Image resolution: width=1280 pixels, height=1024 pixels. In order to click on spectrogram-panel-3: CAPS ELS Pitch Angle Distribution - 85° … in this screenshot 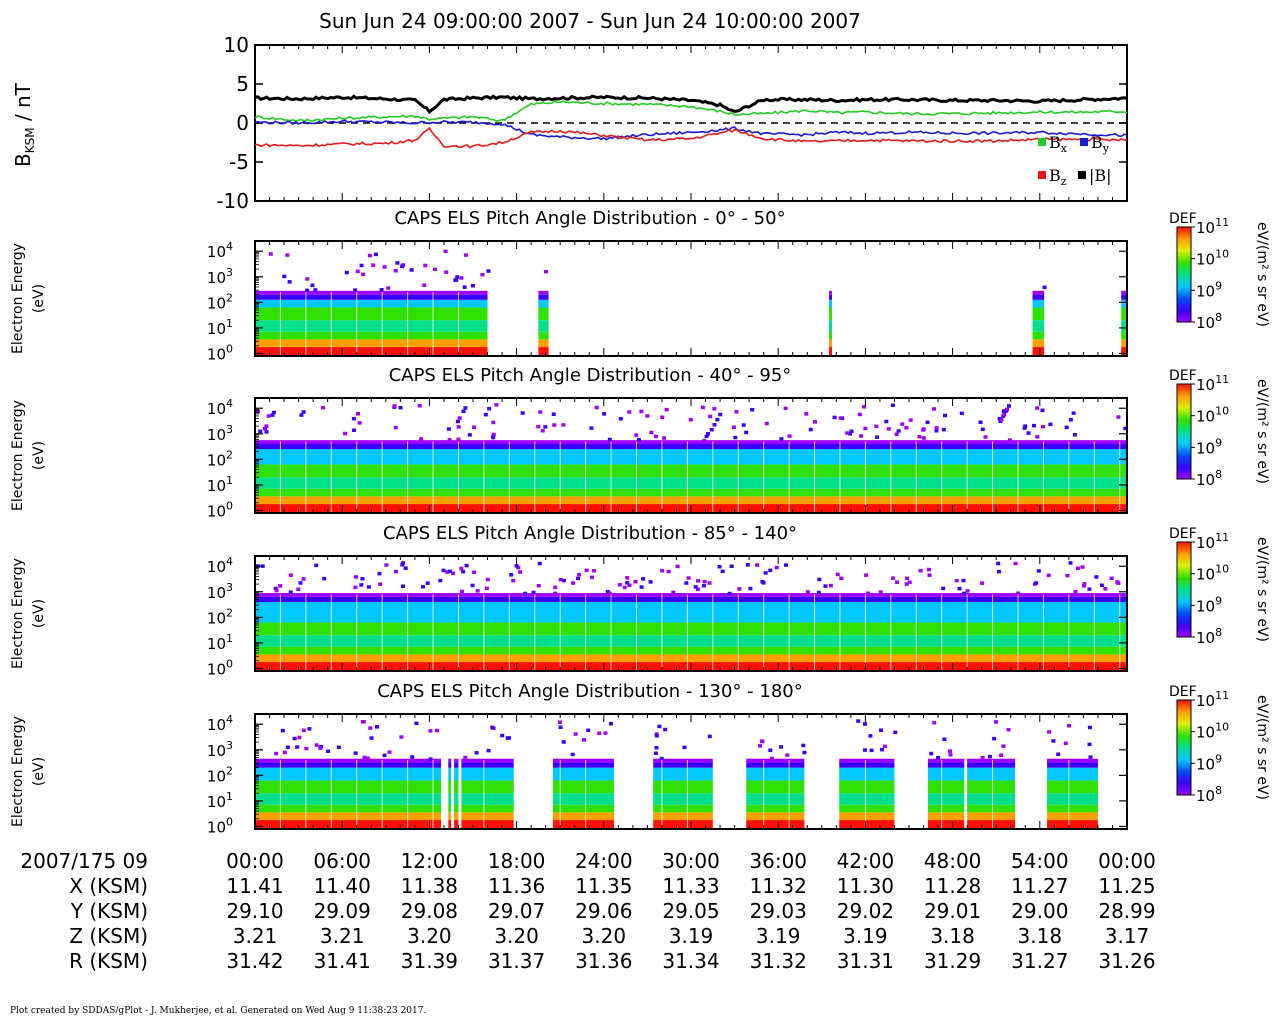, I will do `click(640, 600)`.